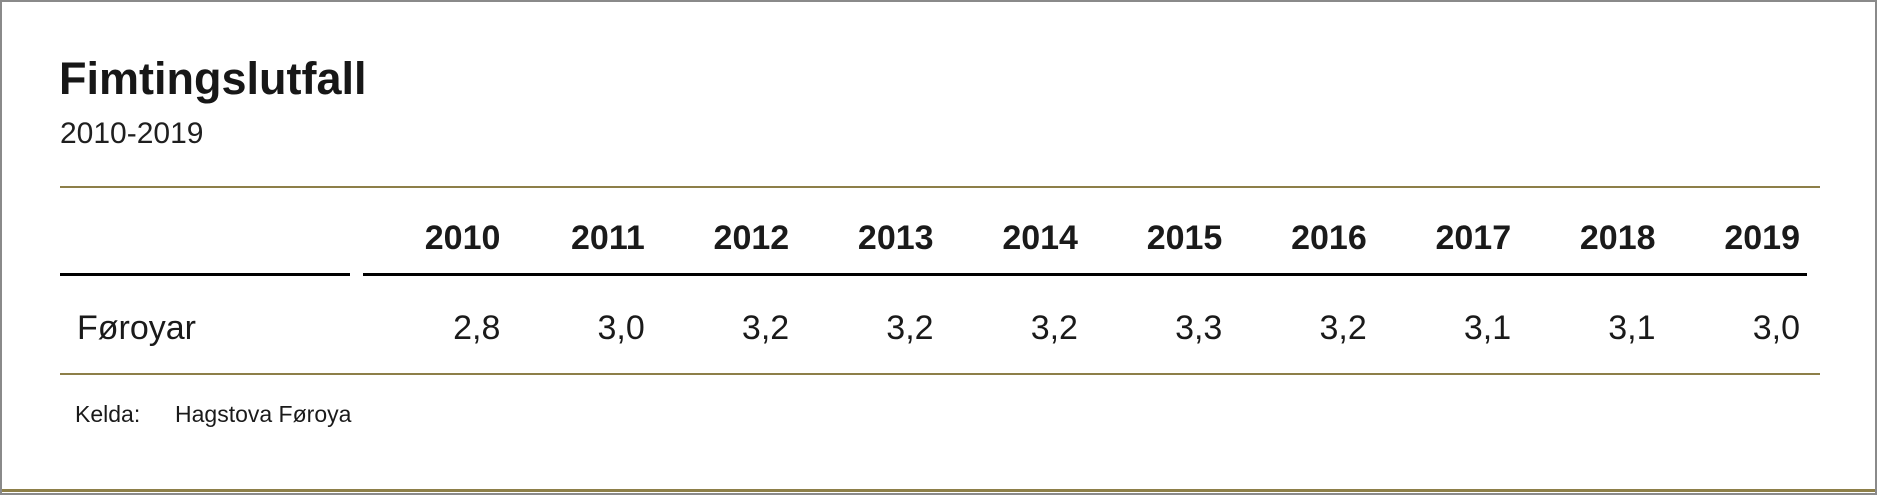  Describe the element at coordinates (1343, 327) in the screenshot. I see `value-cell-2016: 3,2` at that location.